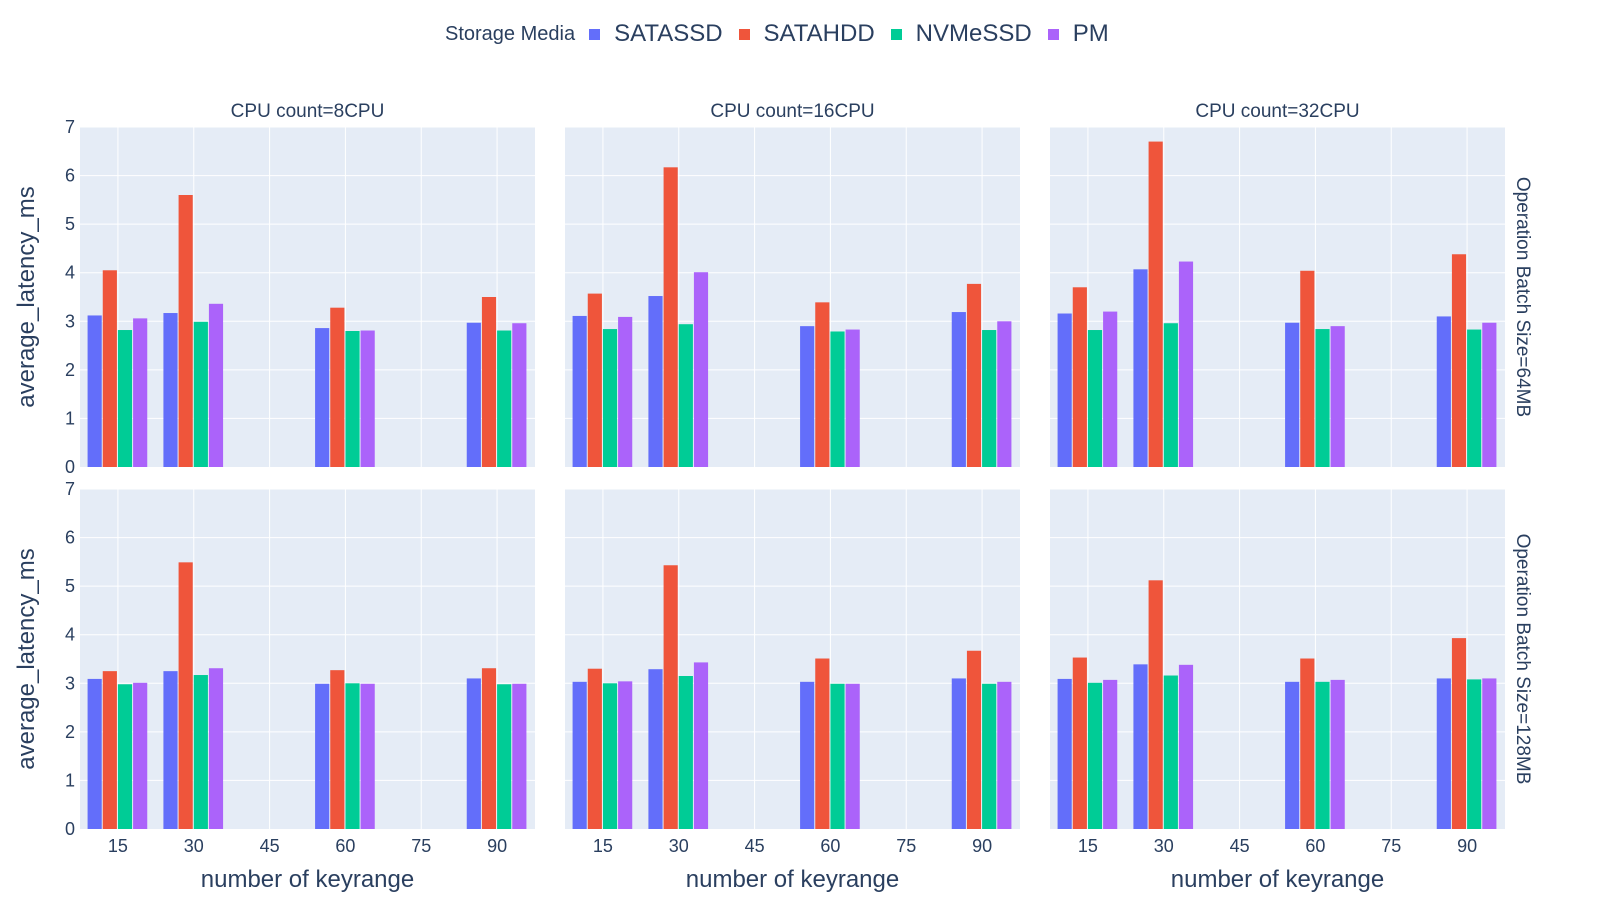  I want to click on legend-swatch-satassd, so click(595, 34).